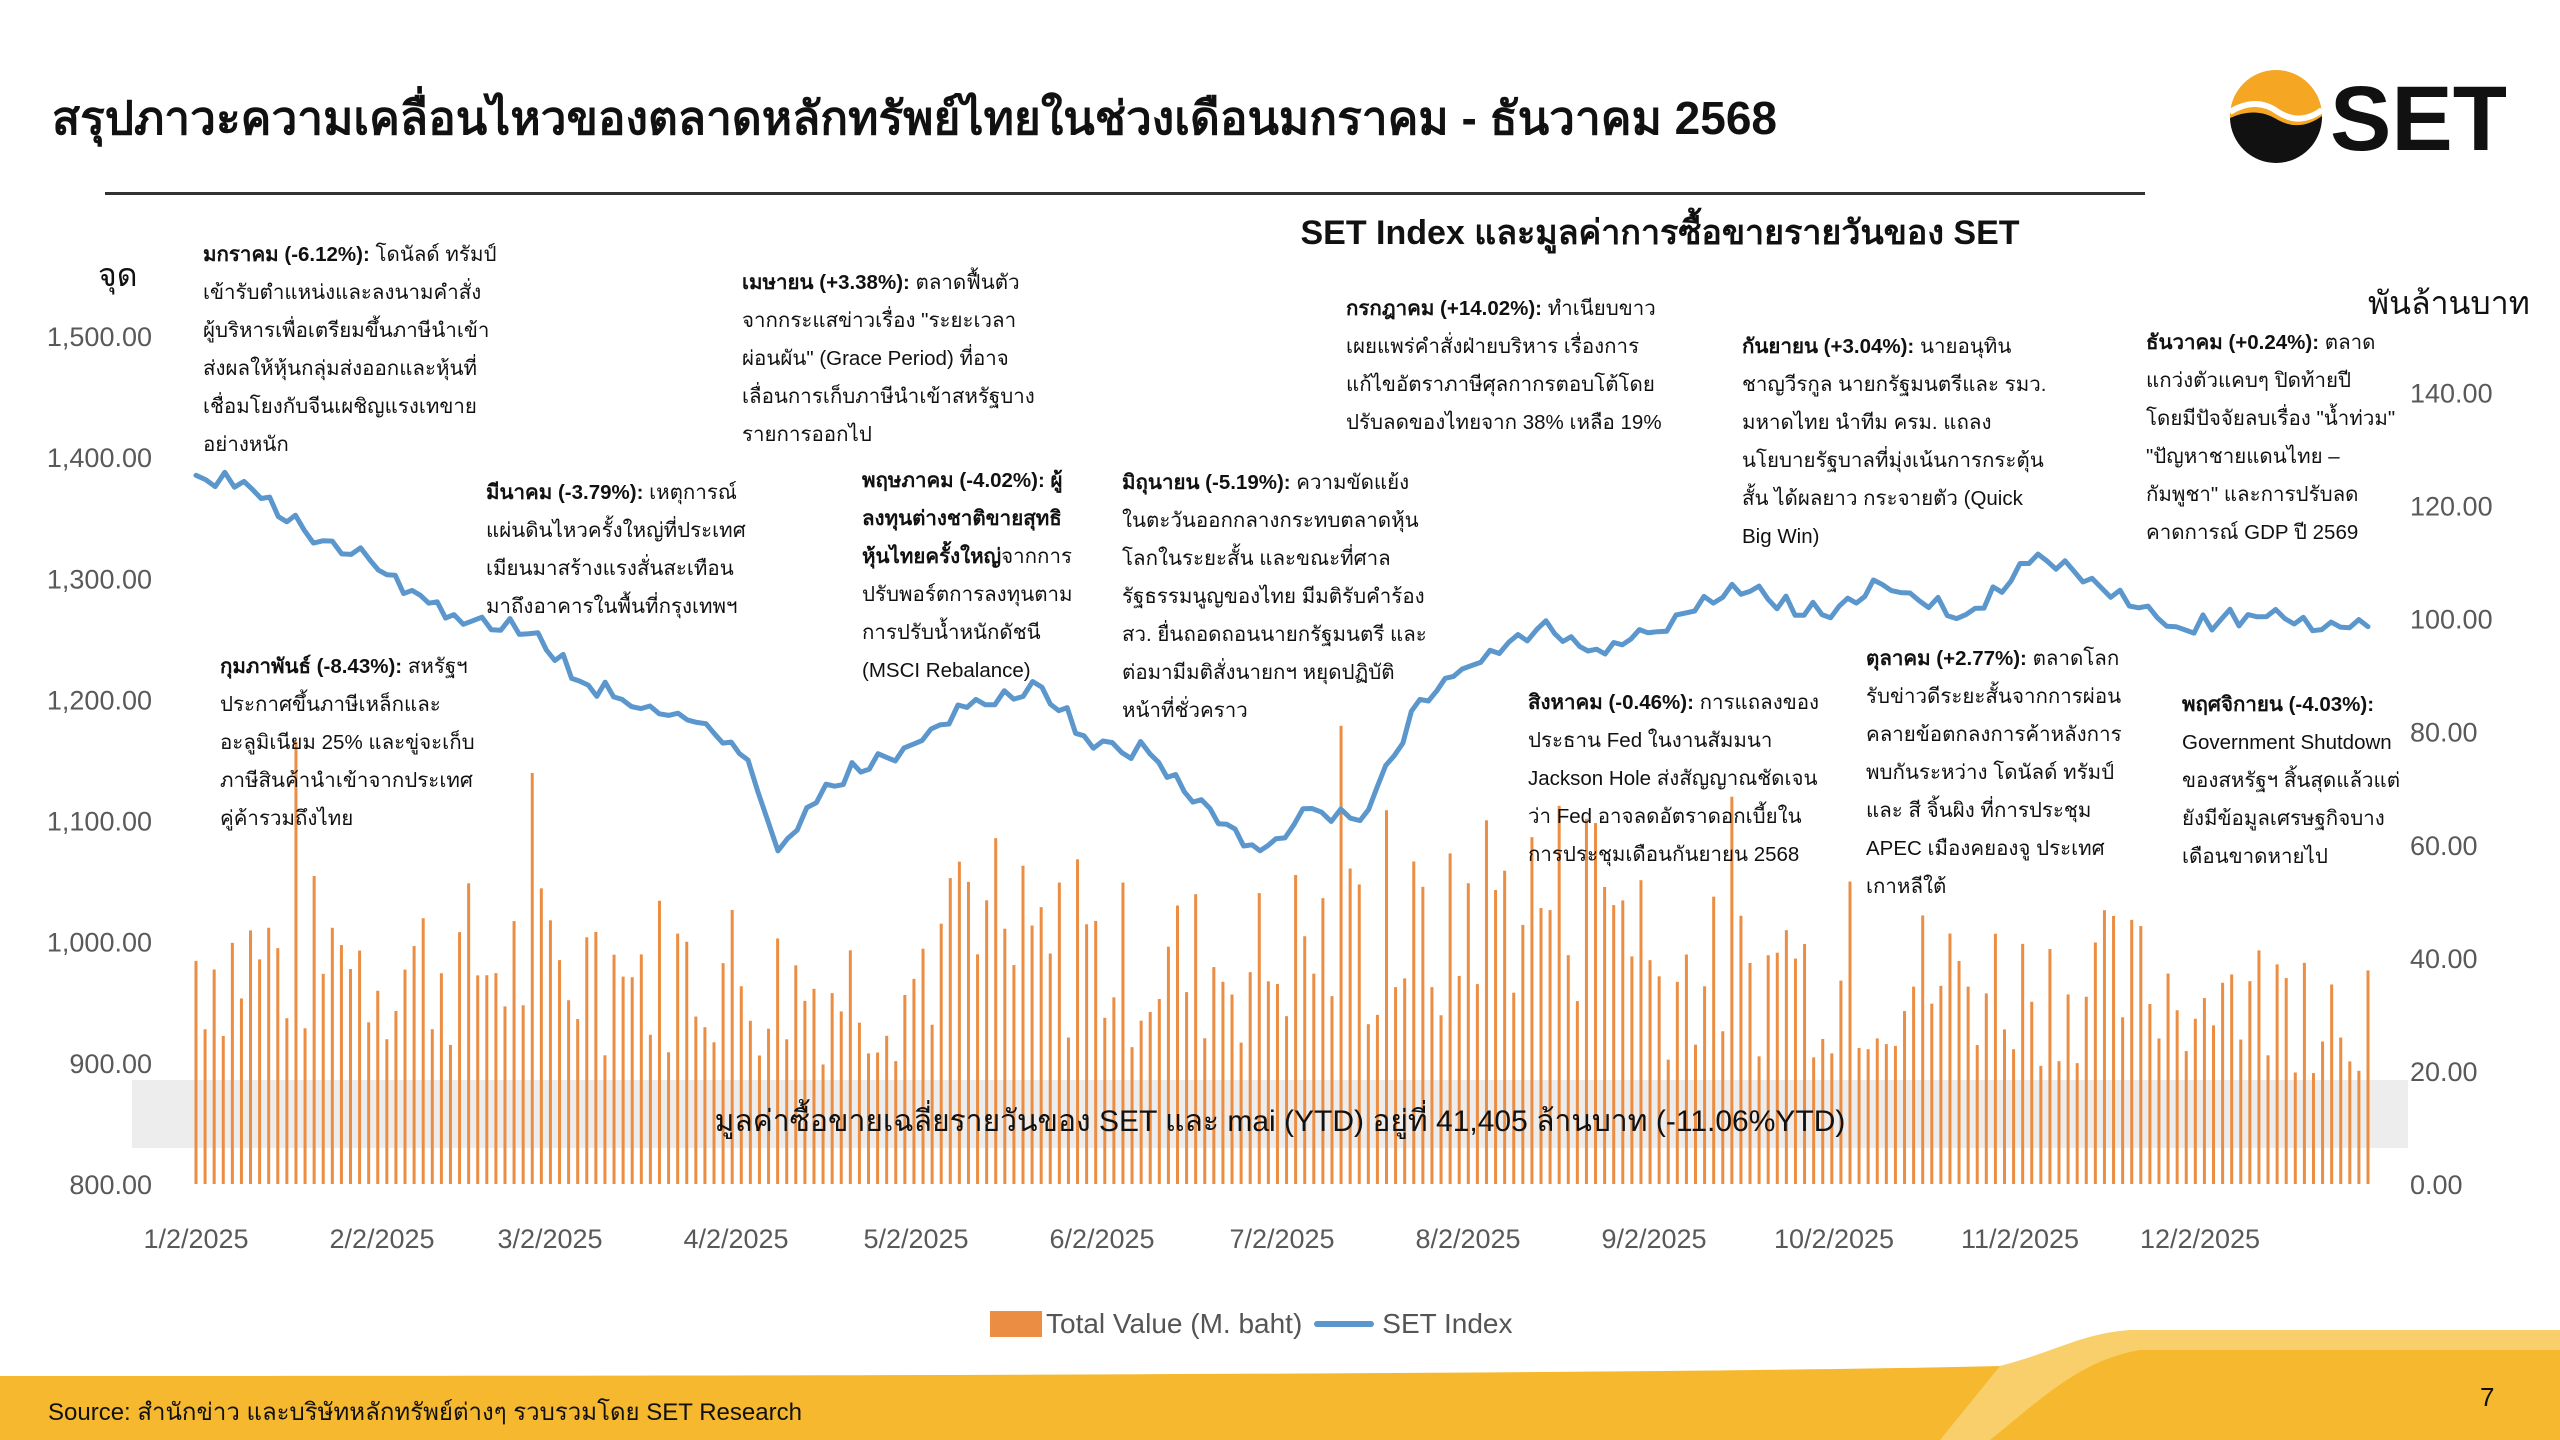 The height and width of the screenshot is (1440, 2560). I want to click on legend-bar-swatch, so click(1016, 1324).